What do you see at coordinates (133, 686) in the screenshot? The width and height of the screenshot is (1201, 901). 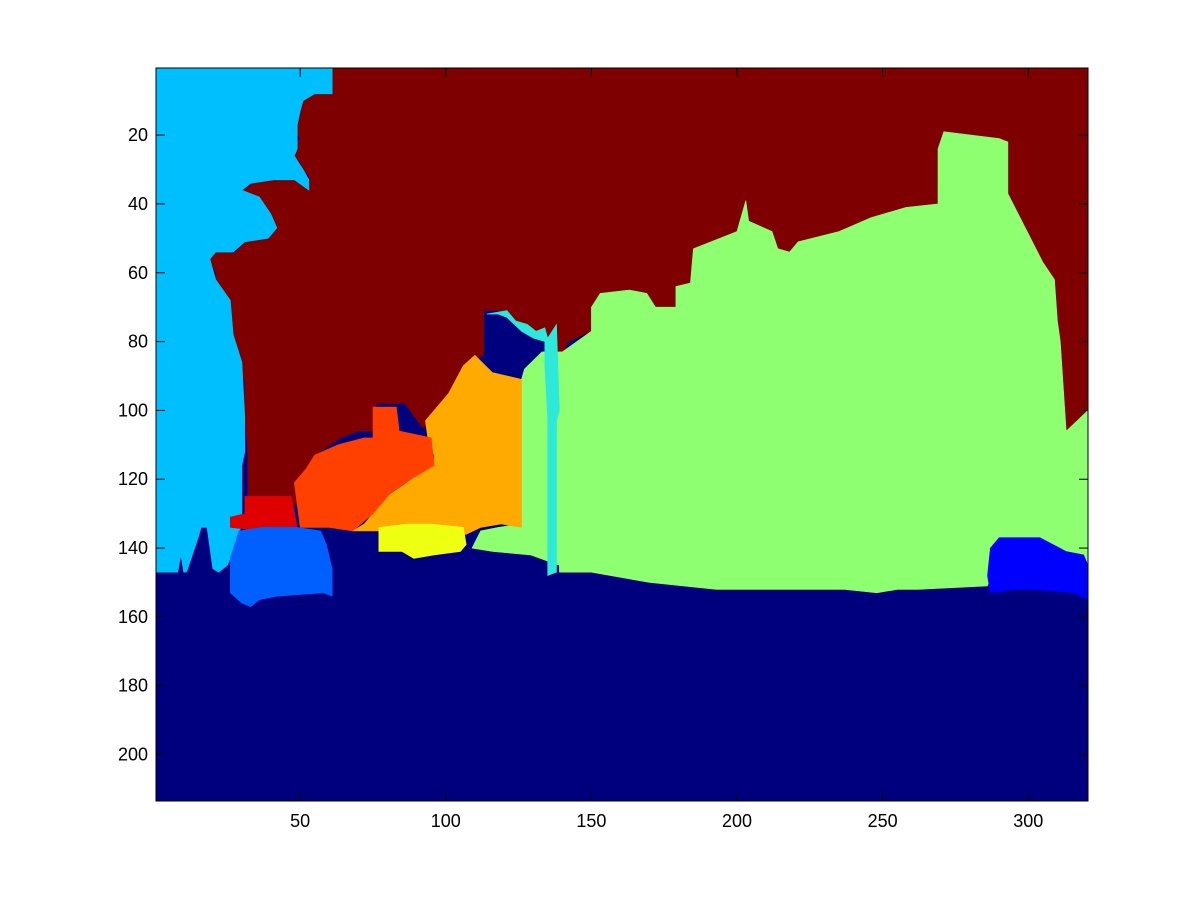 I see `y-tick-label: 180` at bounding box center [133, 686].